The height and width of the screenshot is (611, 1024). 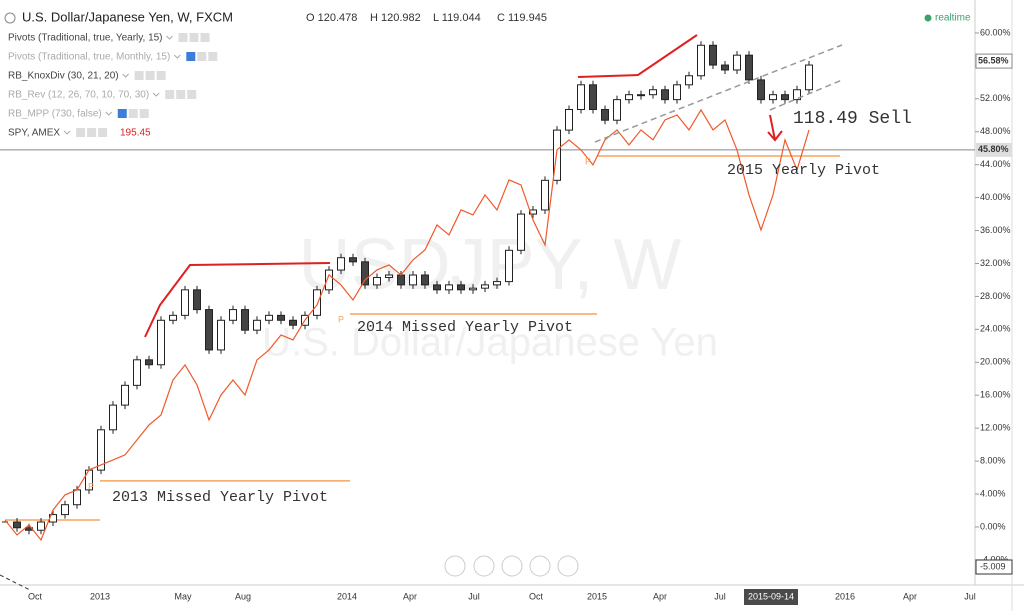 What do you see at coordinates (845, 596) in the screenshot?
I see `x-tick-label: 2016` at bounding box center [845, 596].